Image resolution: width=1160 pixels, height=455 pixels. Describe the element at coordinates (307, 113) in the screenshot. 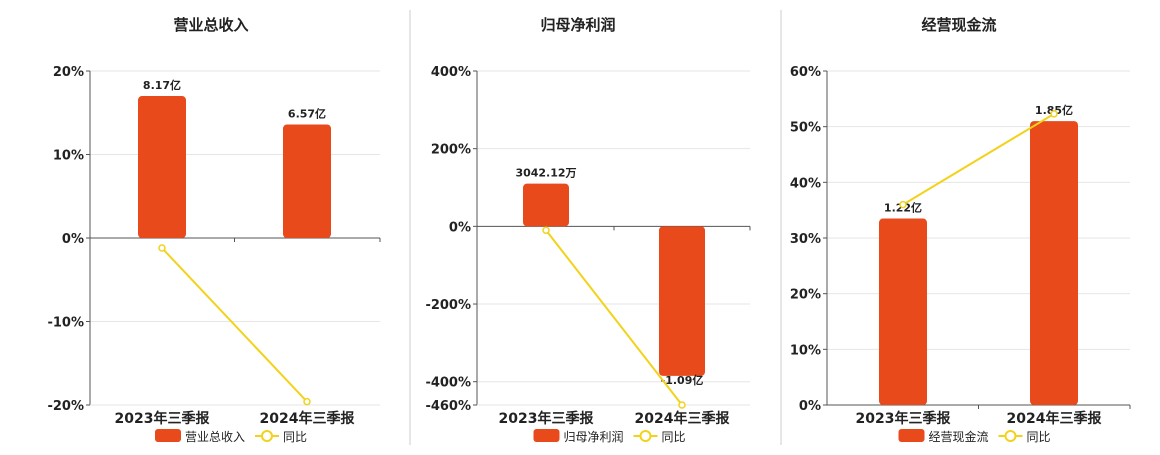

I see `bar-data-label: 6.57亿` at that location.